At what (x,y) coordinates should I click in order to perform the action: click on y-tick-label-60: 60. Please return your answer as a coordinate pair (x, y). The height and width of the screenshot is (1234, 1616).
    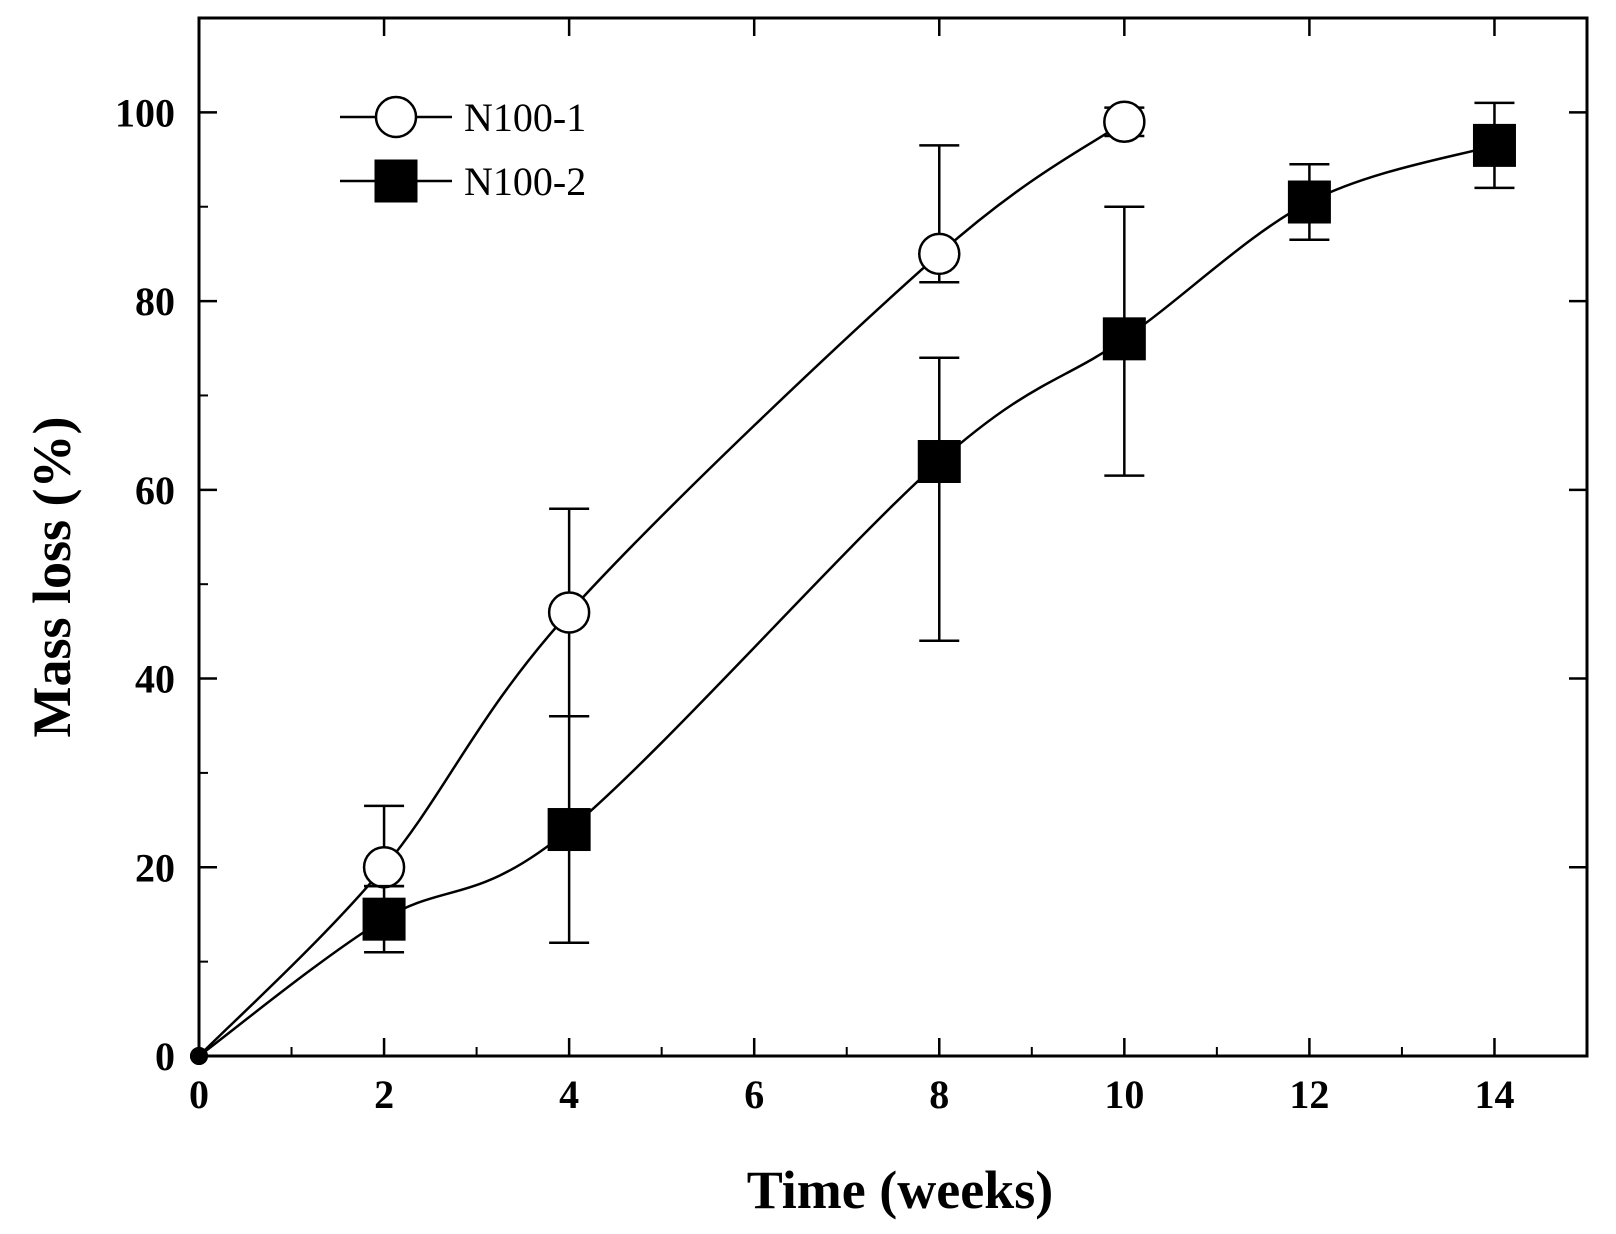
    Looking at the image, I should click on (155, 490).